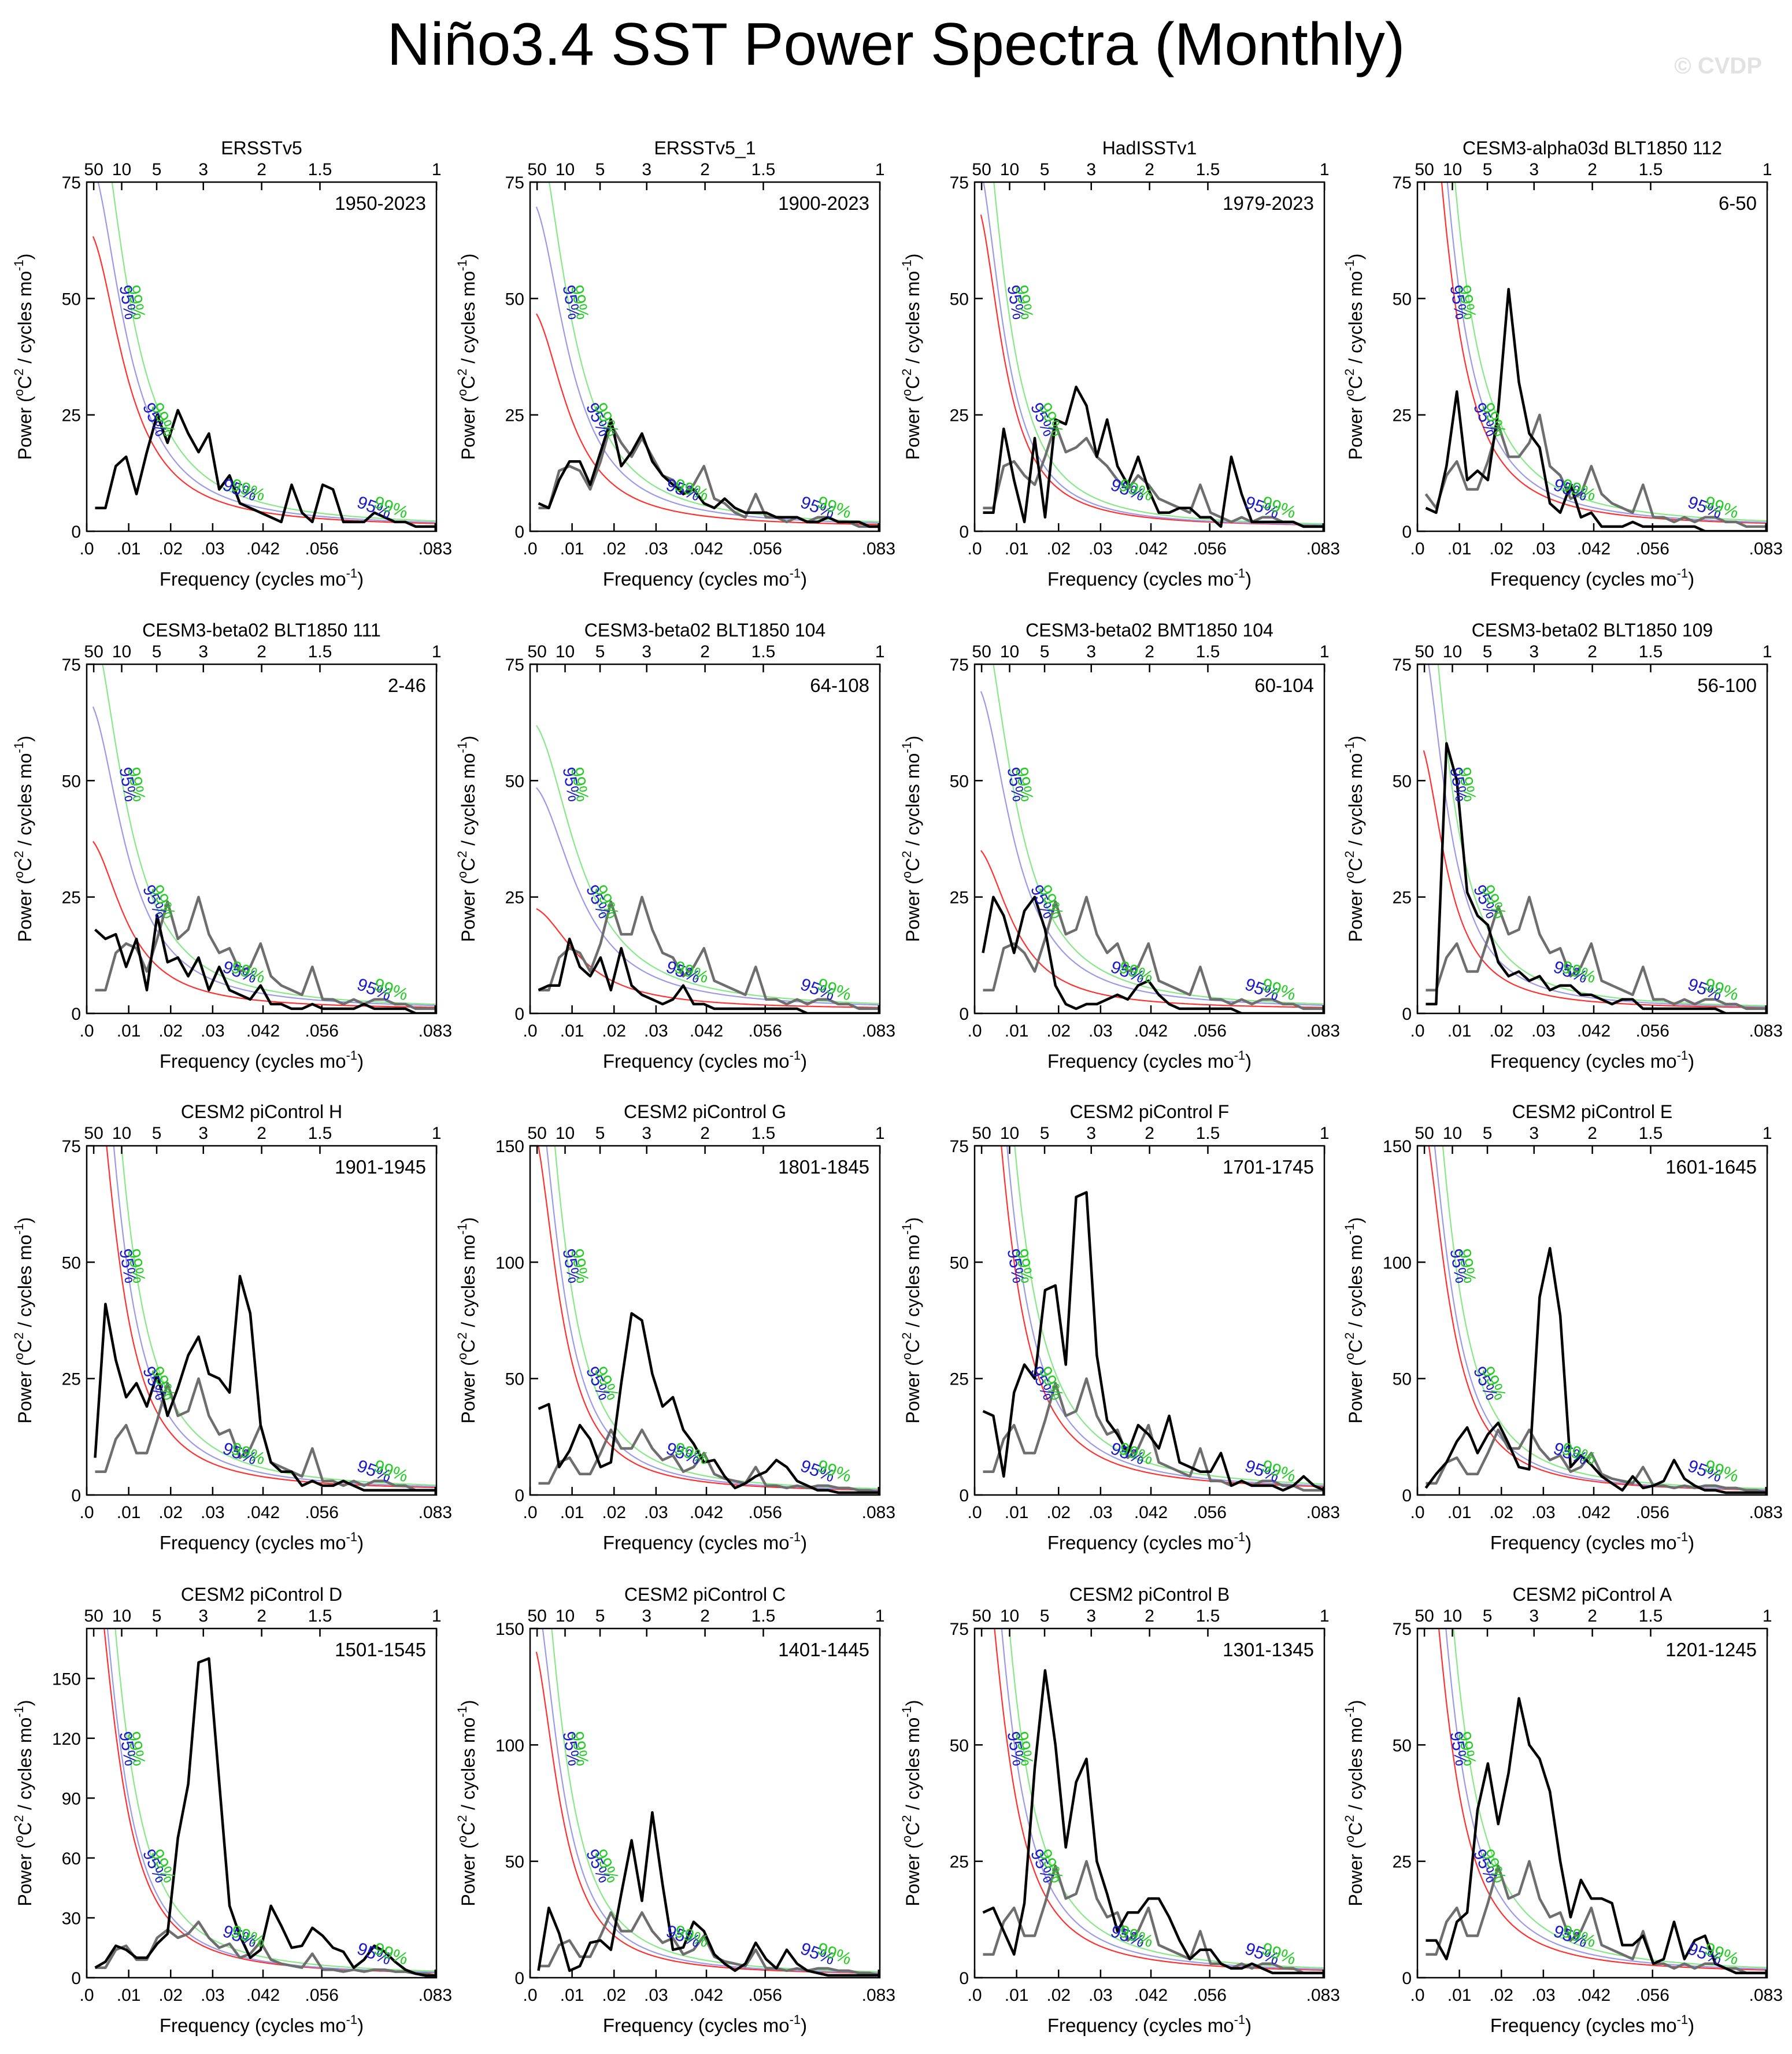 This screenshot has height=2054, width=1792. Describe the element at coordinates (1149, 148) in the screenshot. I see `panel-title: HadISSTv1` at that location.